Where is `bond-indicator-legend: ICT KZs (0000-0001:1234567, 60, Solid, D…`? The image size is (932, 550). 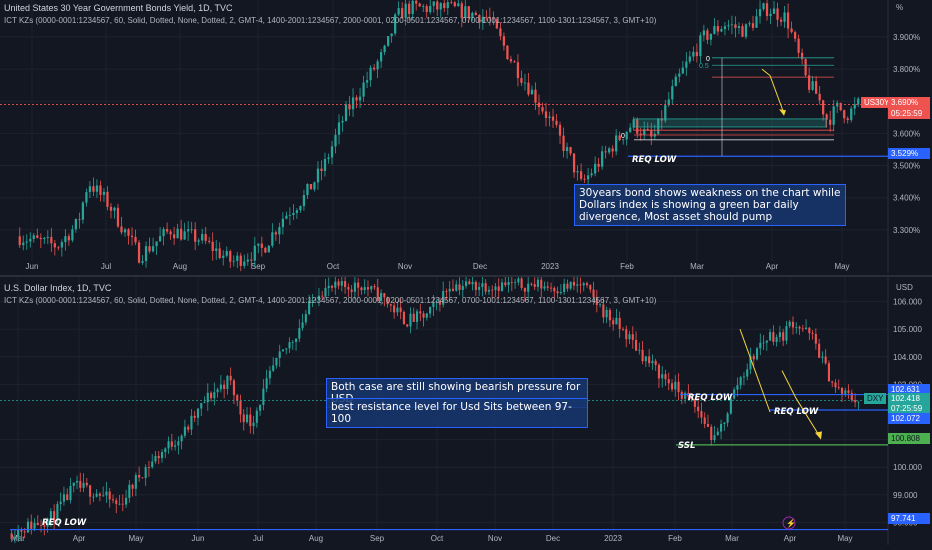 bond-indicator-legend: ICT KZs (0000-0001:1234567, 60, Solid, D… is located at coordinates (330, 20).